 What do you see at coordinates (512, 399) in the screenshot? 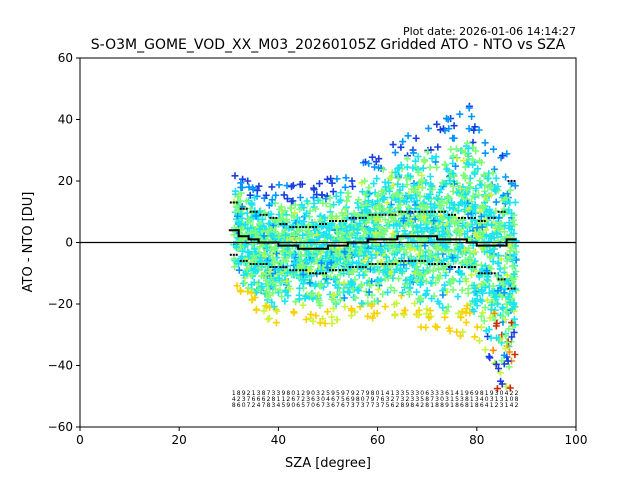
I see `sample-count-digit: 0` at bounding box center [512, 399].